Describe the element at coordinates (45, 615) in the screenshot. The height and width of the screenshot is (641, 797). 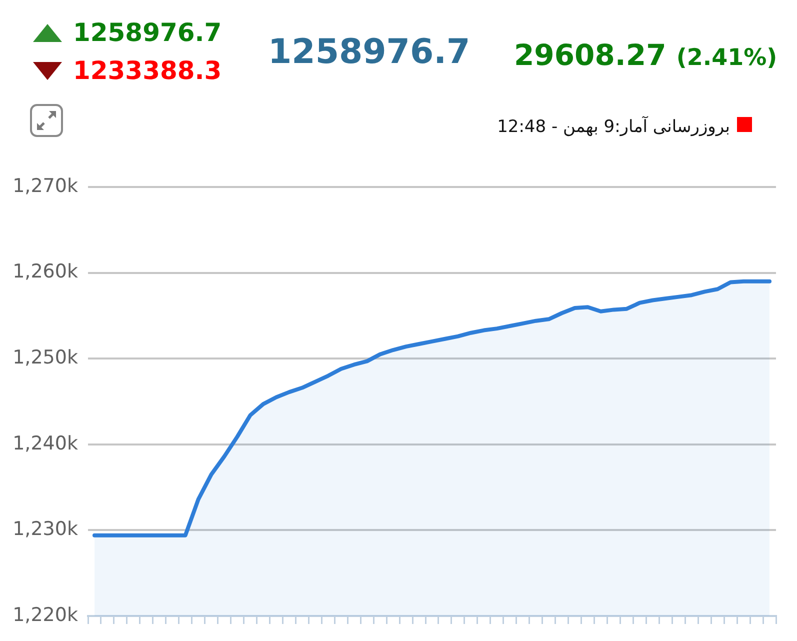
I see `y-tick-label: 1,220k` at that location.